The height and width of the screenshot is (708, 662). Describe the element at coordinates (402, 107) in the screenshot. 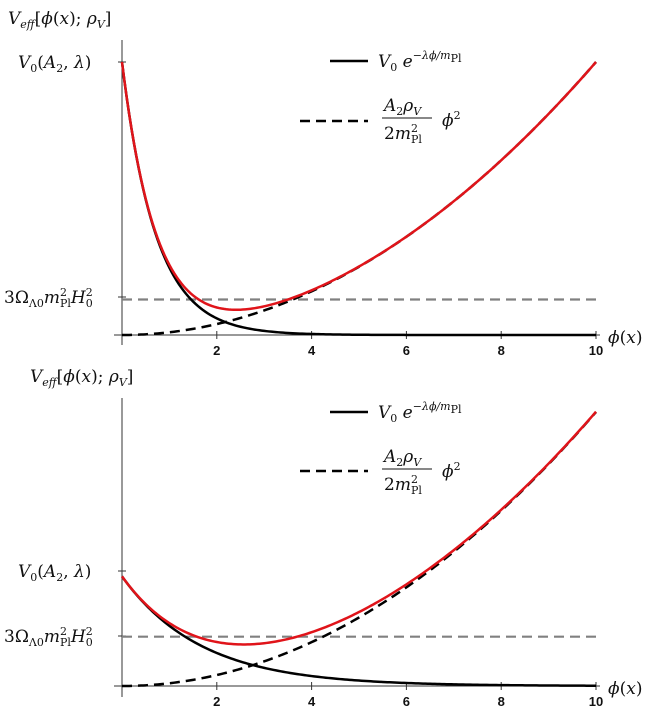

I see `top-legend-frac-num: A2ρV` at that location.